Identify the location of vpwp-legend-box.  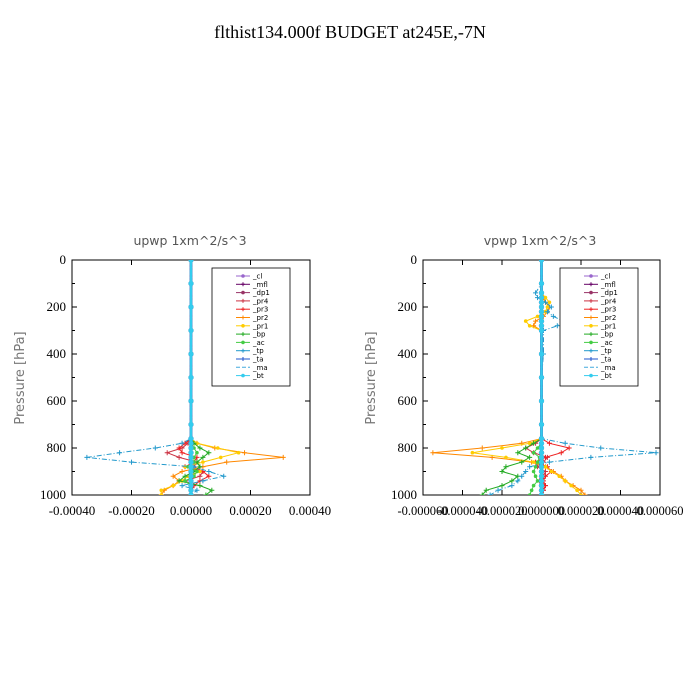
(599, 327).